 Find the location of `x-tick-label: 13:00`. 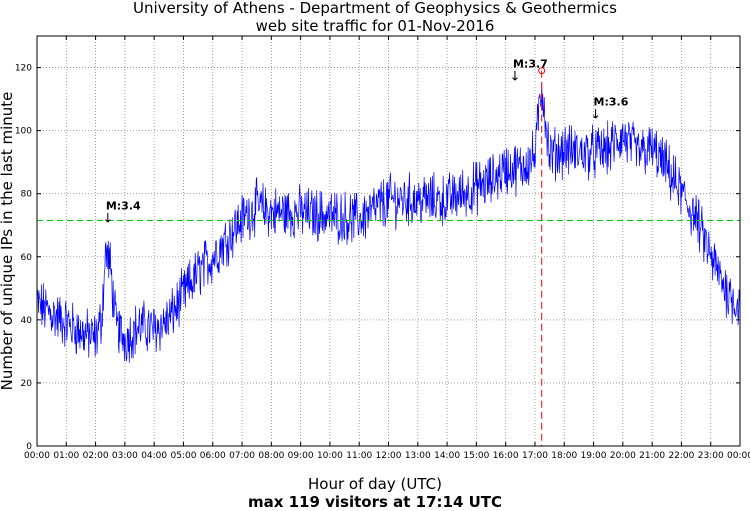

x-tick-label: 13:00 is located at coordinates (418, 456).